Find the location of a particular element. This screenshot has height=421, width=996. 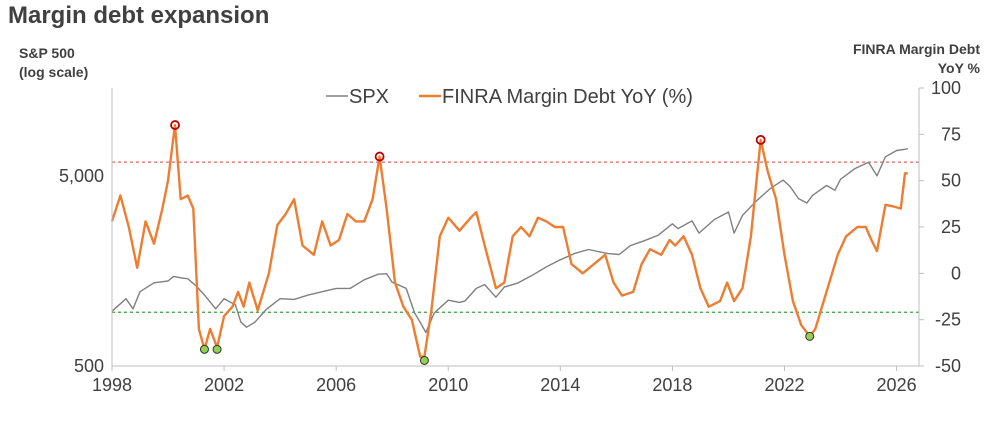

x-tick-label: 2002 is located at coordinates (224, 385).